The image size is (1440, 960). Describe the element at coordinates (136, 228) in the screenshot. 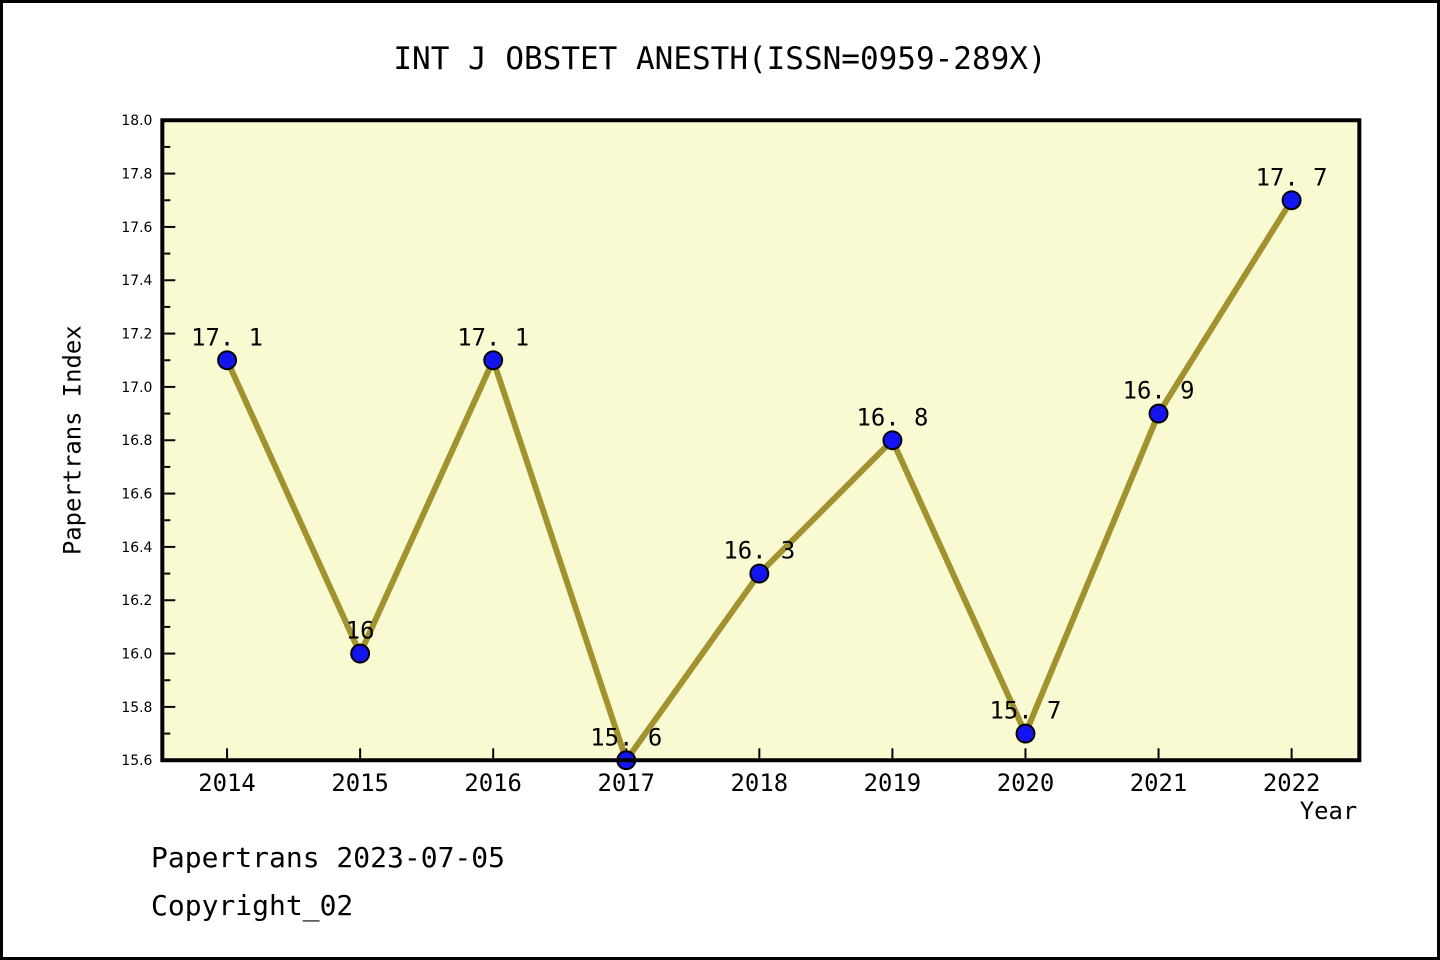

I see `y-axis-tick-label: 17.6` at that location.